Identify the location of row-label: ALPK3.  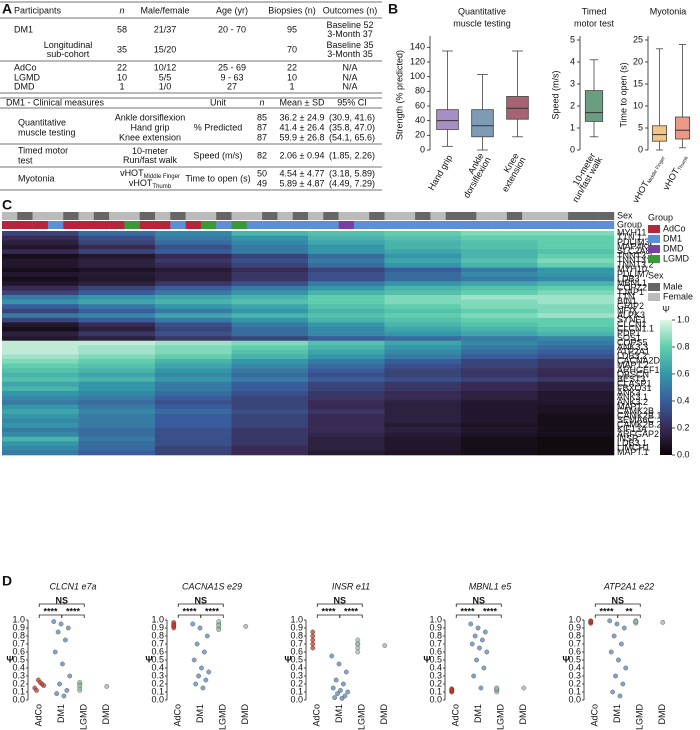
(631, 315).